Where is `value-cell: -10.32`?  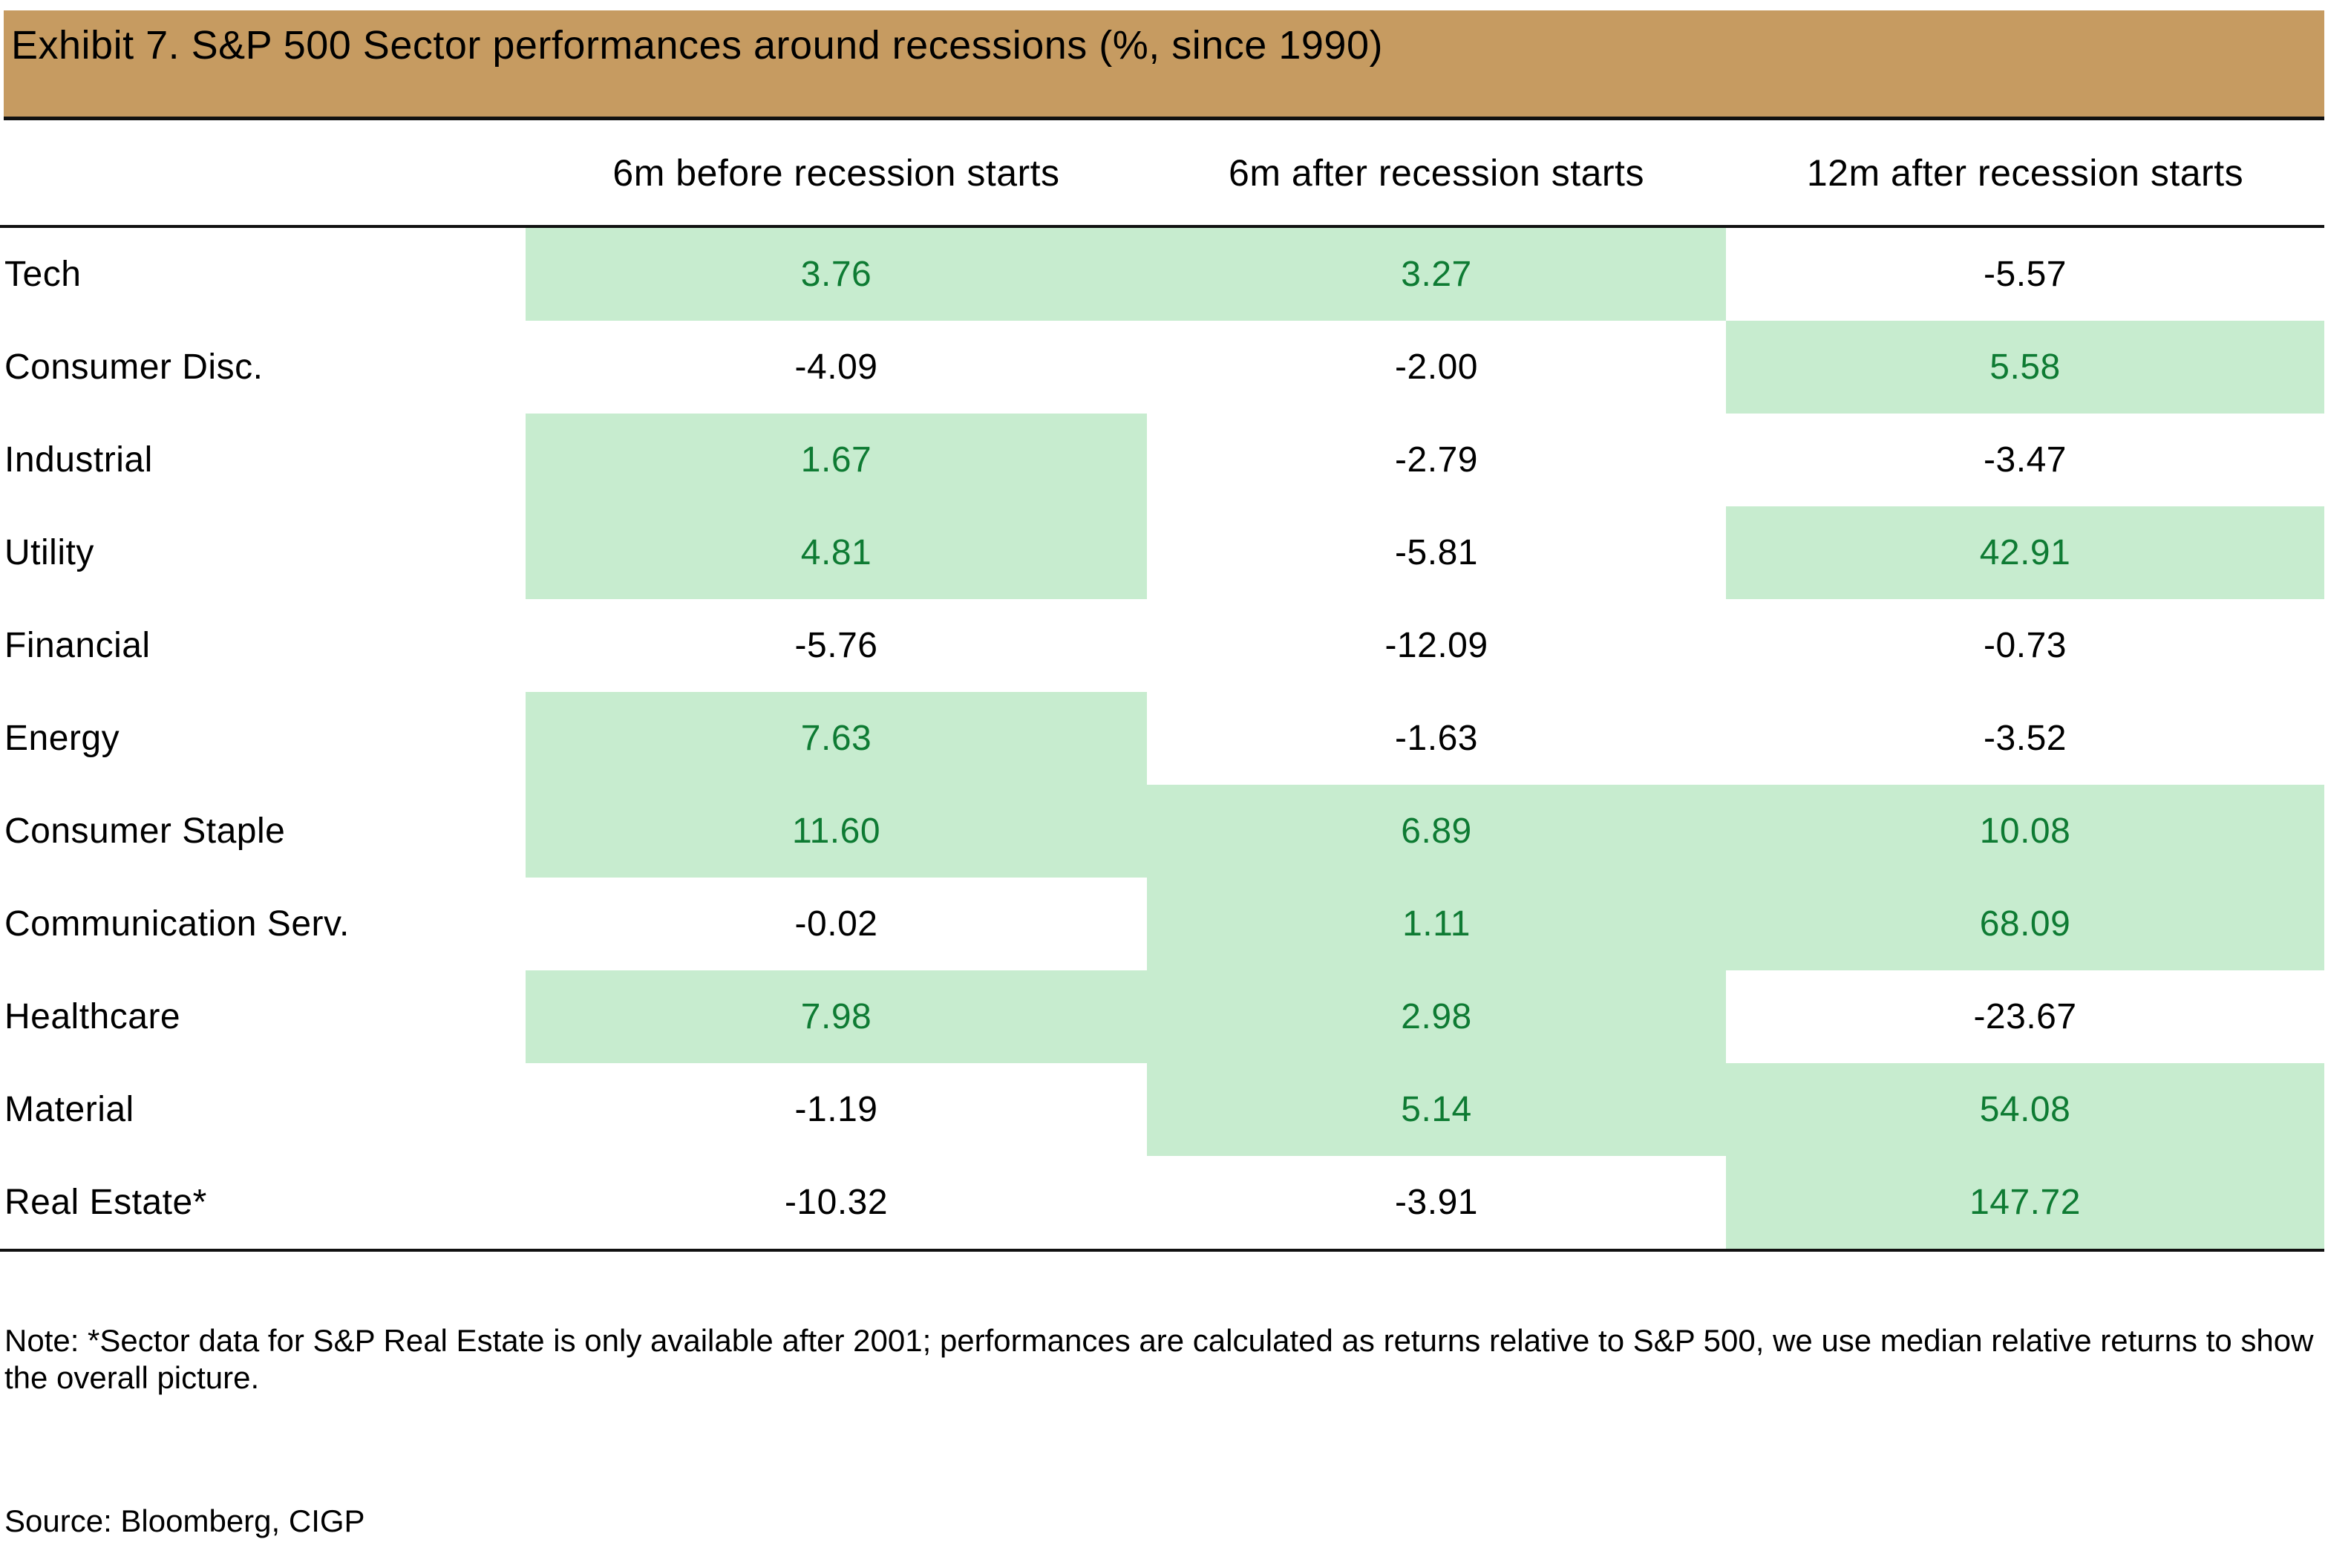 value-cell: -10.32 is located at coordinates (837, 1202).